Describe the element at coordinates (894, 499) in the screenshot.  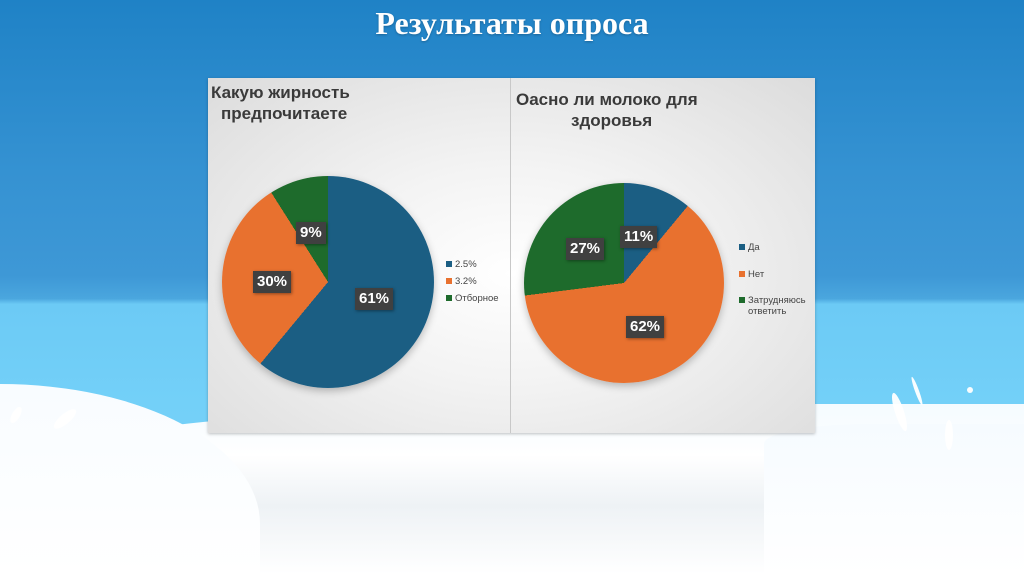
I see `milk-wave-right` at that location.